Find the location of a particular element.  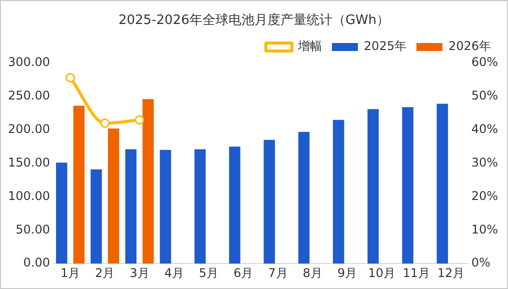

legend-label: 增幅 is located at coordinates (309, 46).